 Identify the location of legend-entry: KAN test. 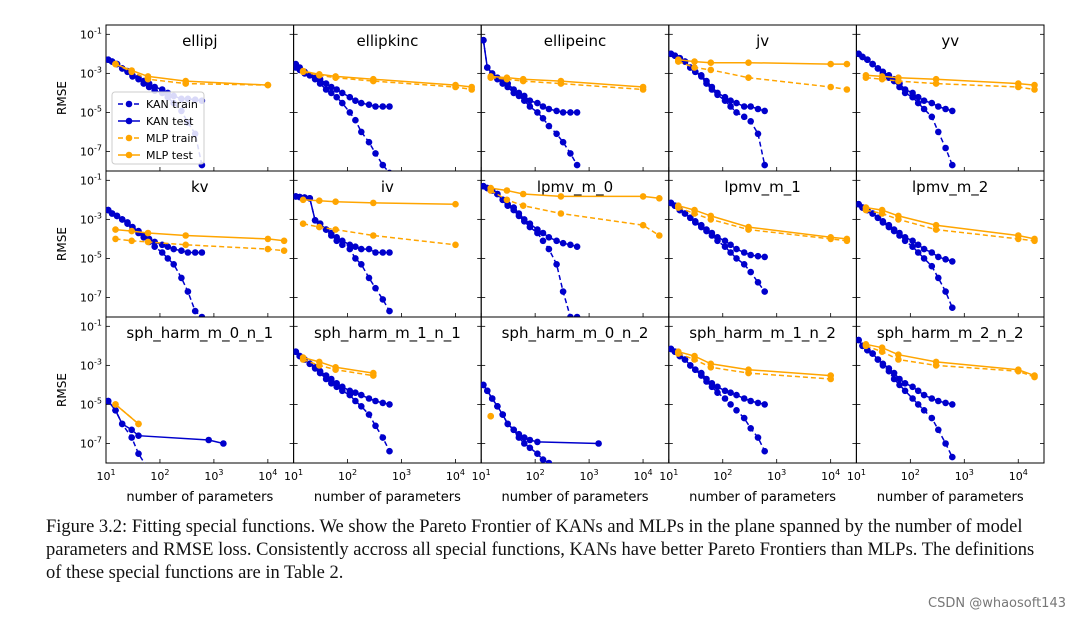
(170, 121).